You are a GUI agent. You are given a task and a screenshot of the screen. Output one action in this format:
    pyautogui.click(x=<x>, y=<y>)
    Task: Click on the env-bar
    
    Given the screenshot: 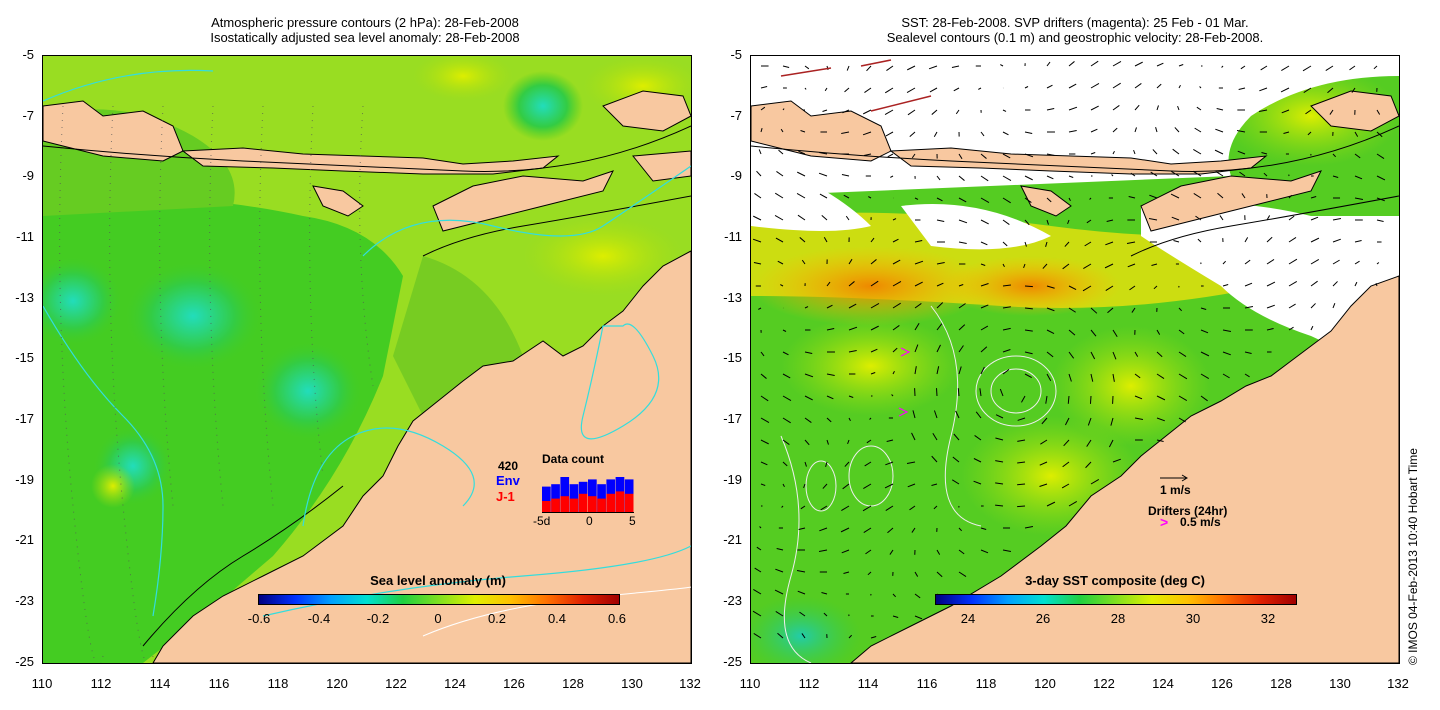 What is the action you would take?
    pyautogui.click(x=592, y=496)
    